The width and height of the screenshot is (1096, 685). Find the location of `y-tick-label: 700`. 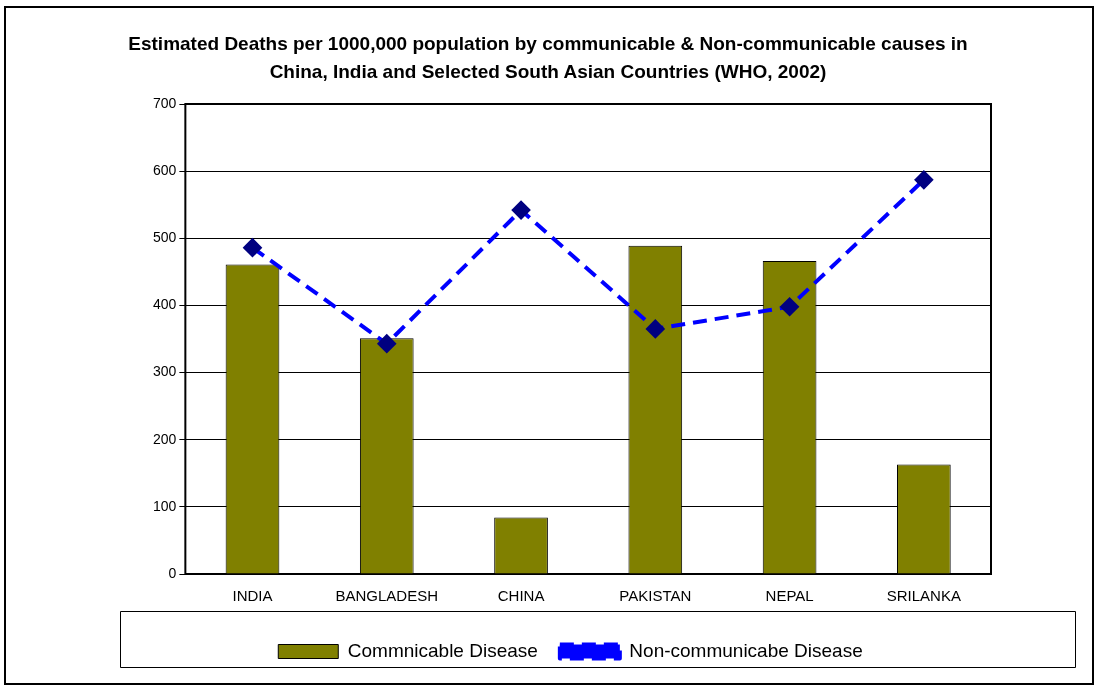

y-tick-label: 700 is located at coordinates (165, 102).